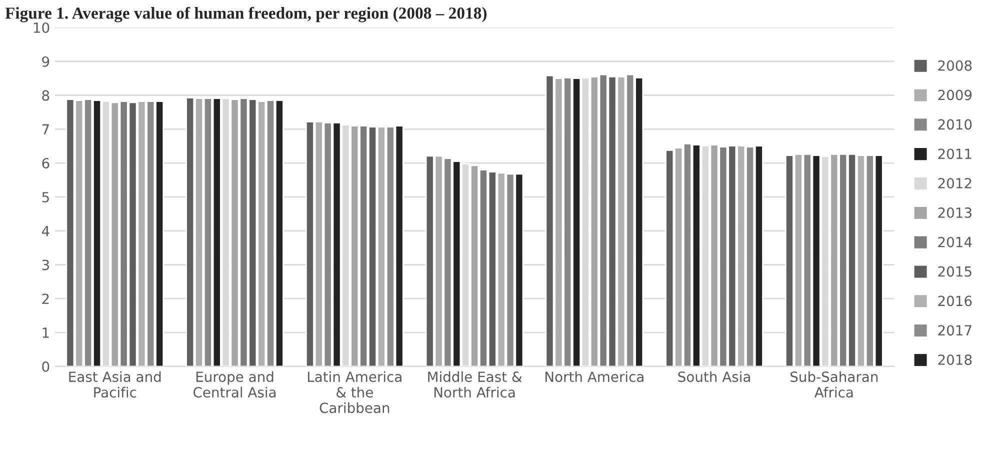 Image resolution: width=999 pixels, height=458 pixels. Describe the element at coordinates (115, 384) in the screenshot. I see `x-tick-label: East Asia and Pacific` at that location.